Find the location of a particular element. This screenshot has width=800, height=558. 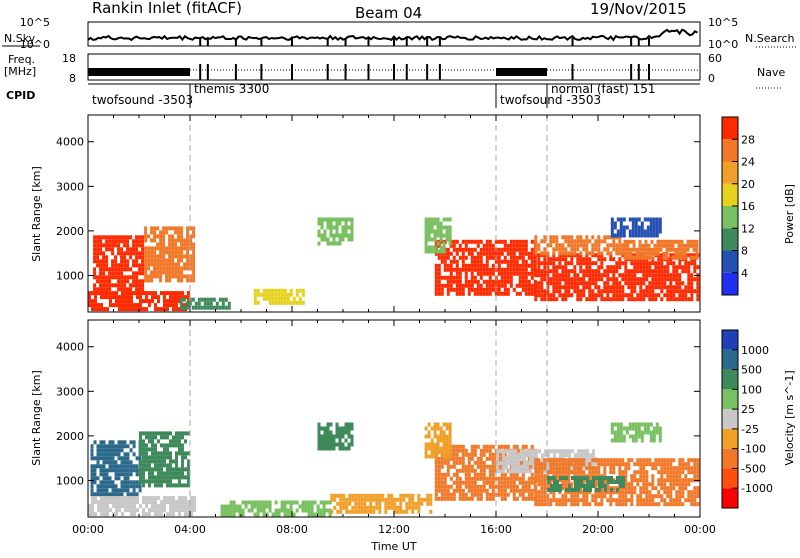

velocity-region is located at coordinates (164, 459).